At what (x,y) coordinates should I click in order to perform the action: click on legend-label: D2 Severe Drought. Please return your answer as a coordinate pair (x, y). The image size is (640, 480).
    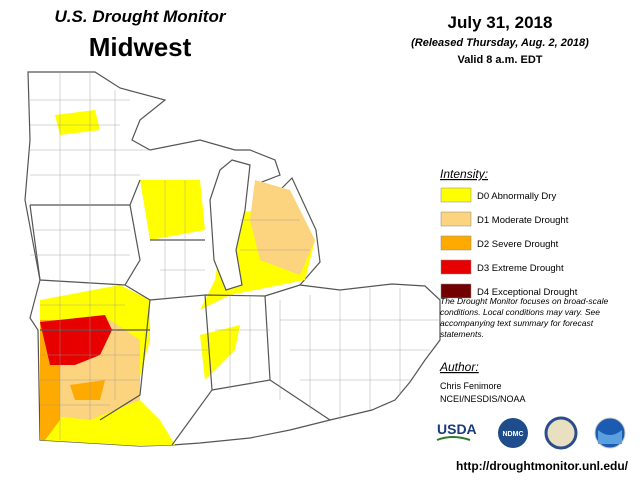
    Looking at the image, I should click on (518, 244).